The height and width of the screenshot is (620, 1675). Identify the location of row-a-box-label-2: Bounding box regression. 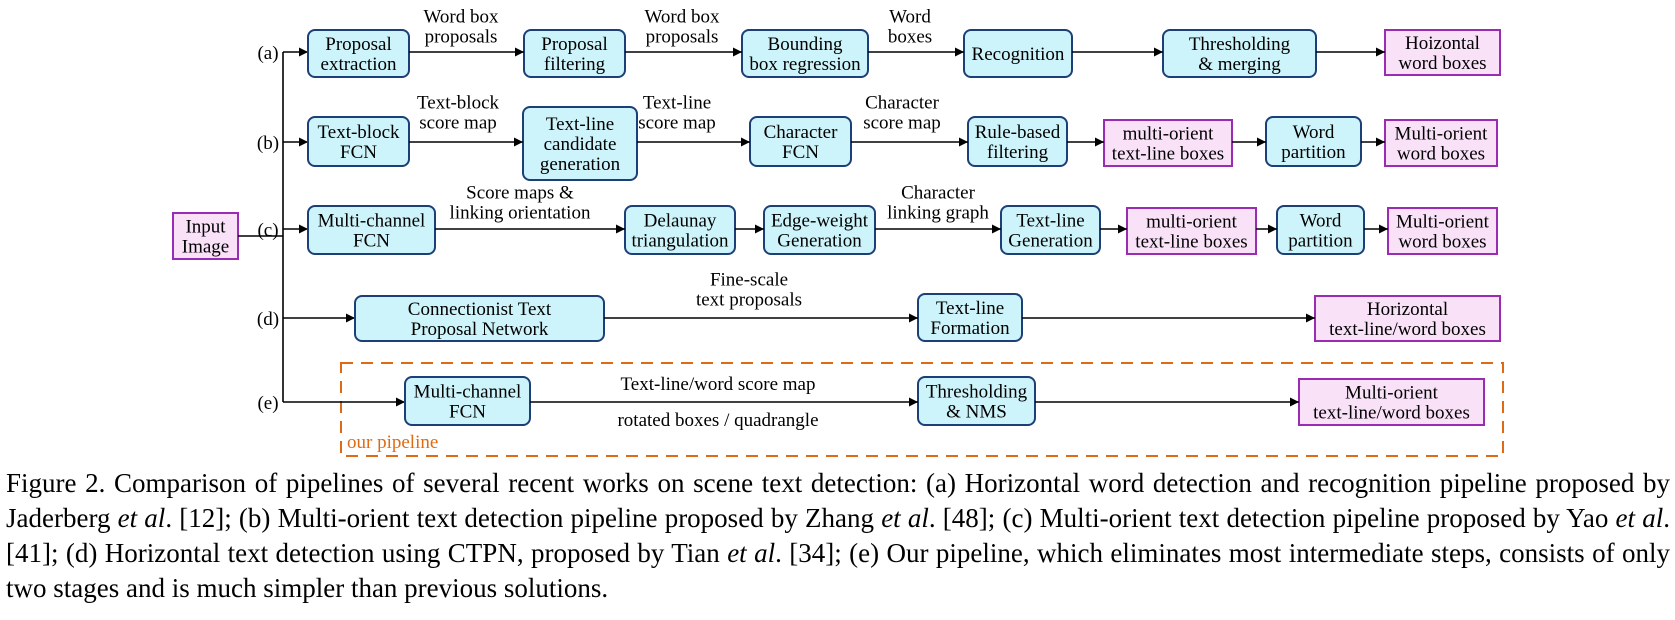
(805, 54).